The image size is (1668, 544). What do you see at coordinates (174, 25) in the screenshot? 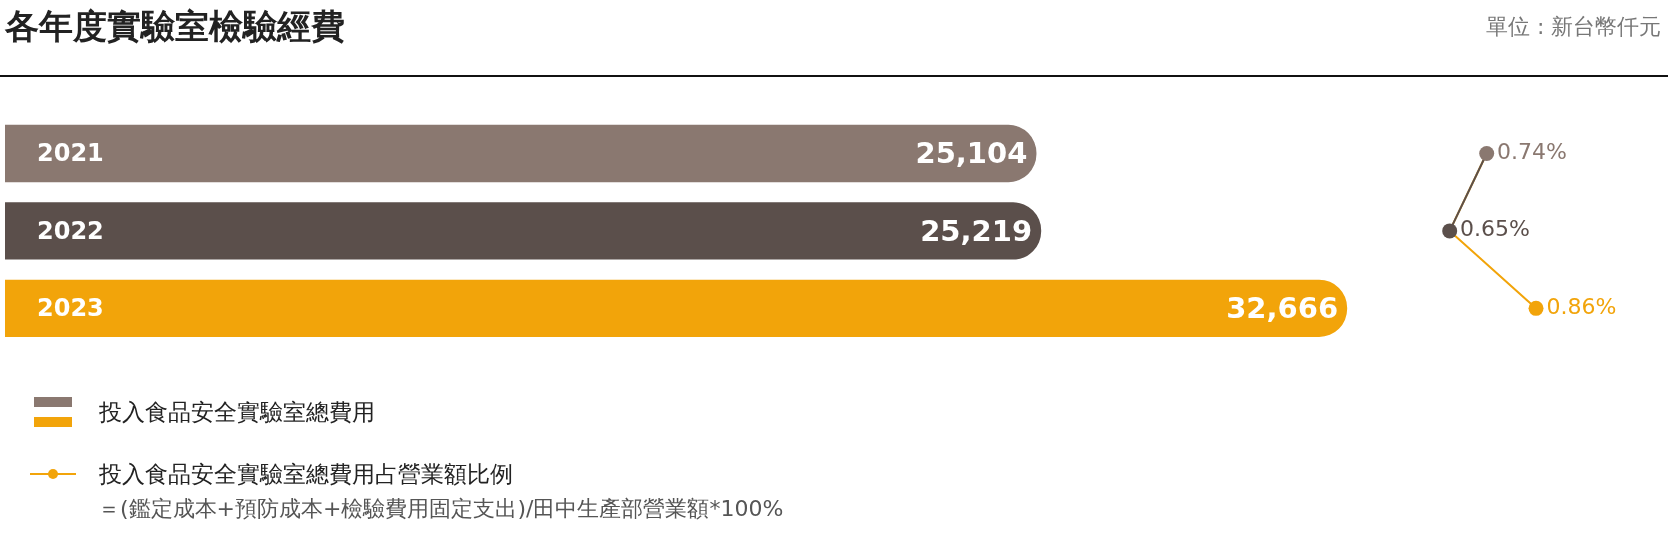
I see `chart-title: 各年度實驗室檢驗經費` at bounding box center [174, 25].